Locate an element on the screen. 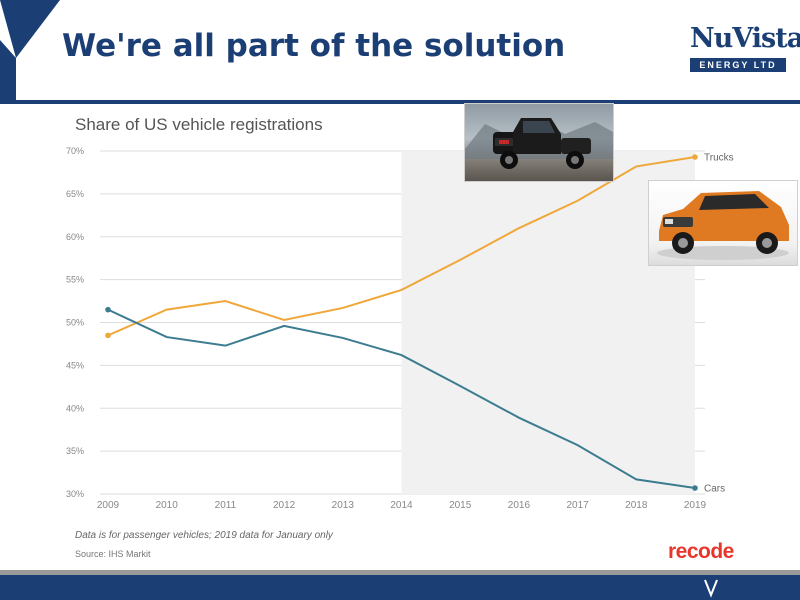 The height and width of the screenshot is (600, 800). x-tick-label: 2015 is located at coordinates (460, 505).